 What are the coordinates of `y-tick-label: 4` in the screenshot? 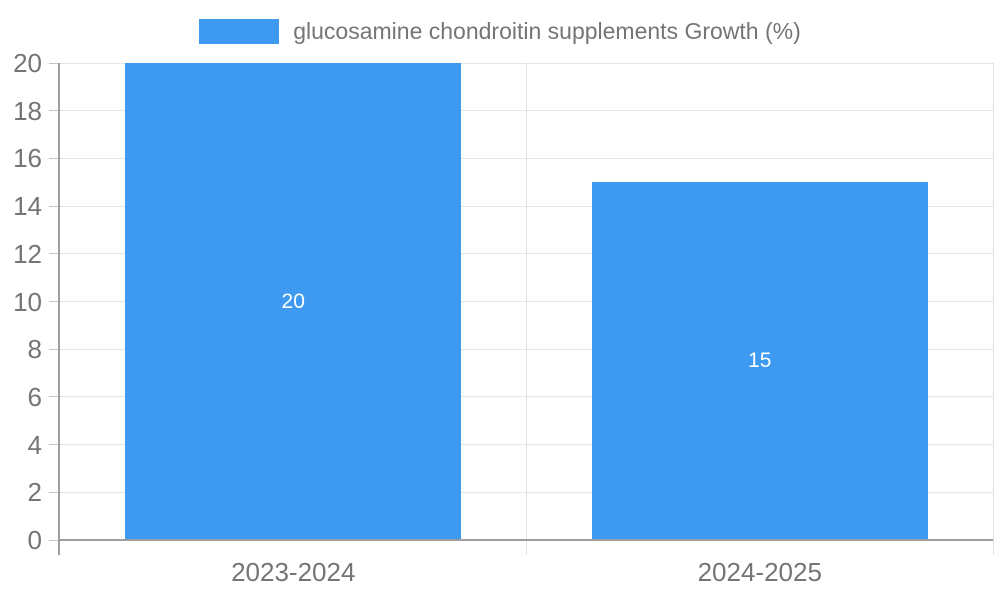 It's located at (34, 444).